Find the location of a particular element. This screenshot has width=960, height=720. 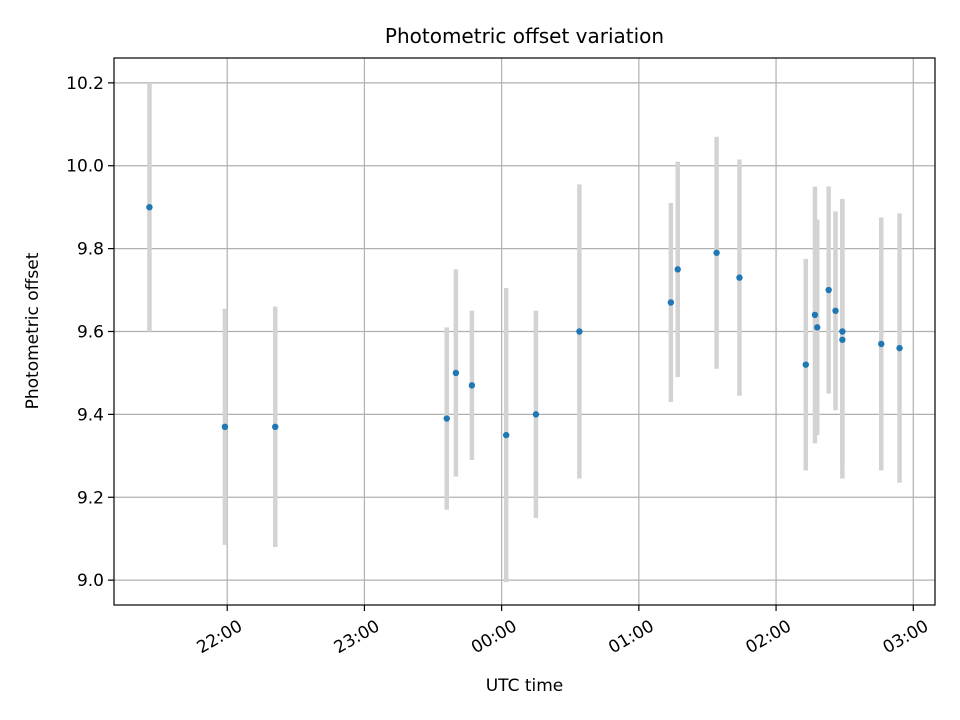

x-axis: 22:00 23:00 00:00 01:00 02:00 03:00 is located at coordinates (563, 631).